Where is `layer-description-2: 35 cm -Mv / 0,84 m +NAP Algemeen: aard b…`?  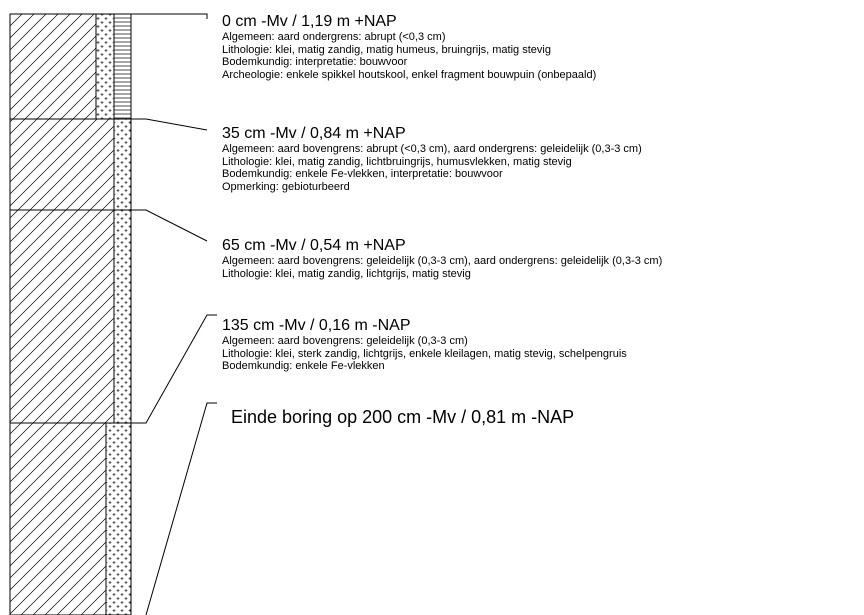 layer-description-2: 35 cm -Mv / 0,84 m +NAP Algemeen: aard b… is located at coordinates (432, 158).